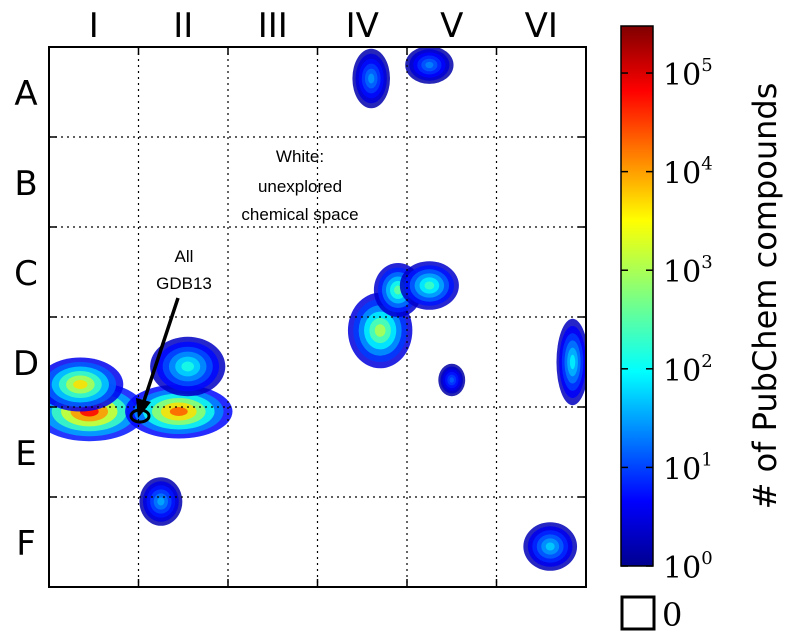  What do you see at coordinates (26, 274) in the screenshot?
I see `row-label: C` at bounding box center [26, 274].